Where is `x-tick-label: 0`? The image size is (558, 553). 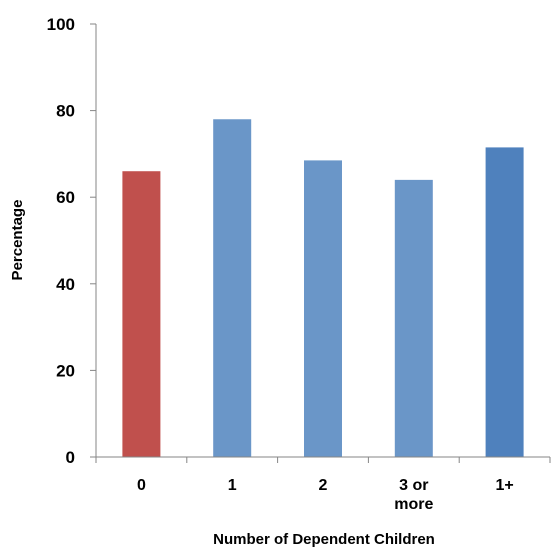
x-tick-label: 0 is located at coordinates (141, 485).